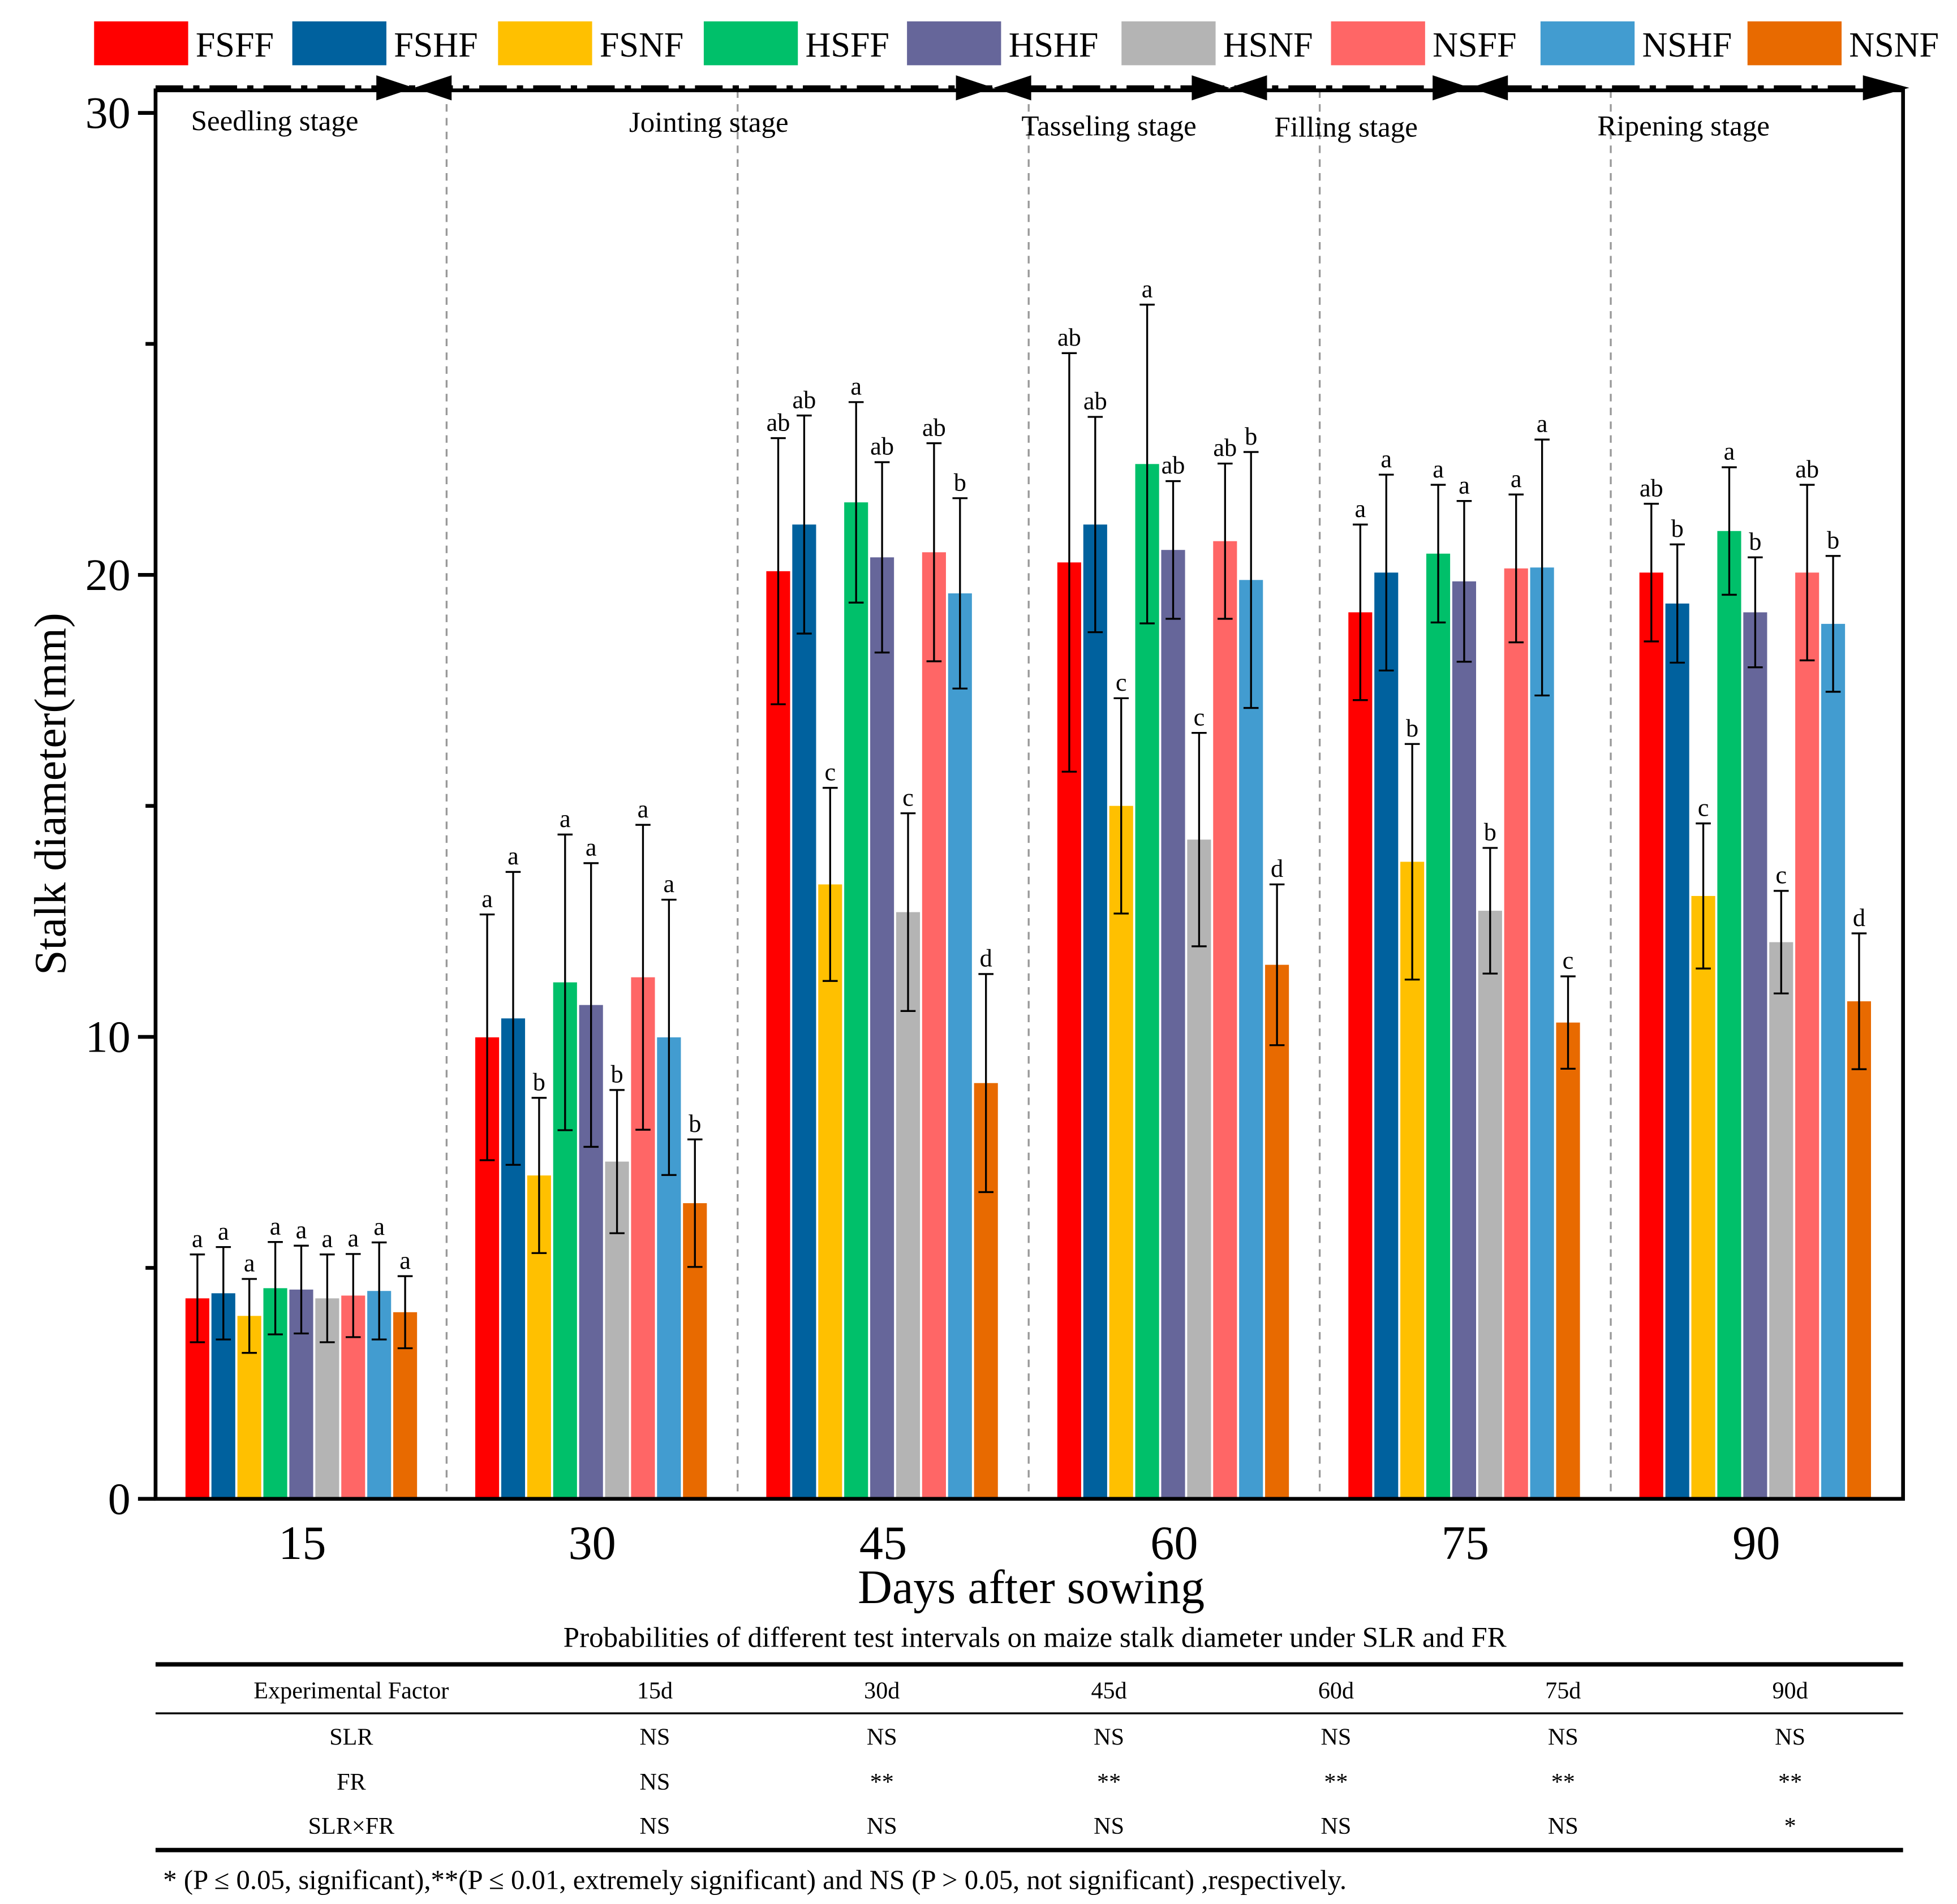  Describe the element at coordinates (1474, 45) in the screenshot. I see `legend-label: NSFF` at that location.